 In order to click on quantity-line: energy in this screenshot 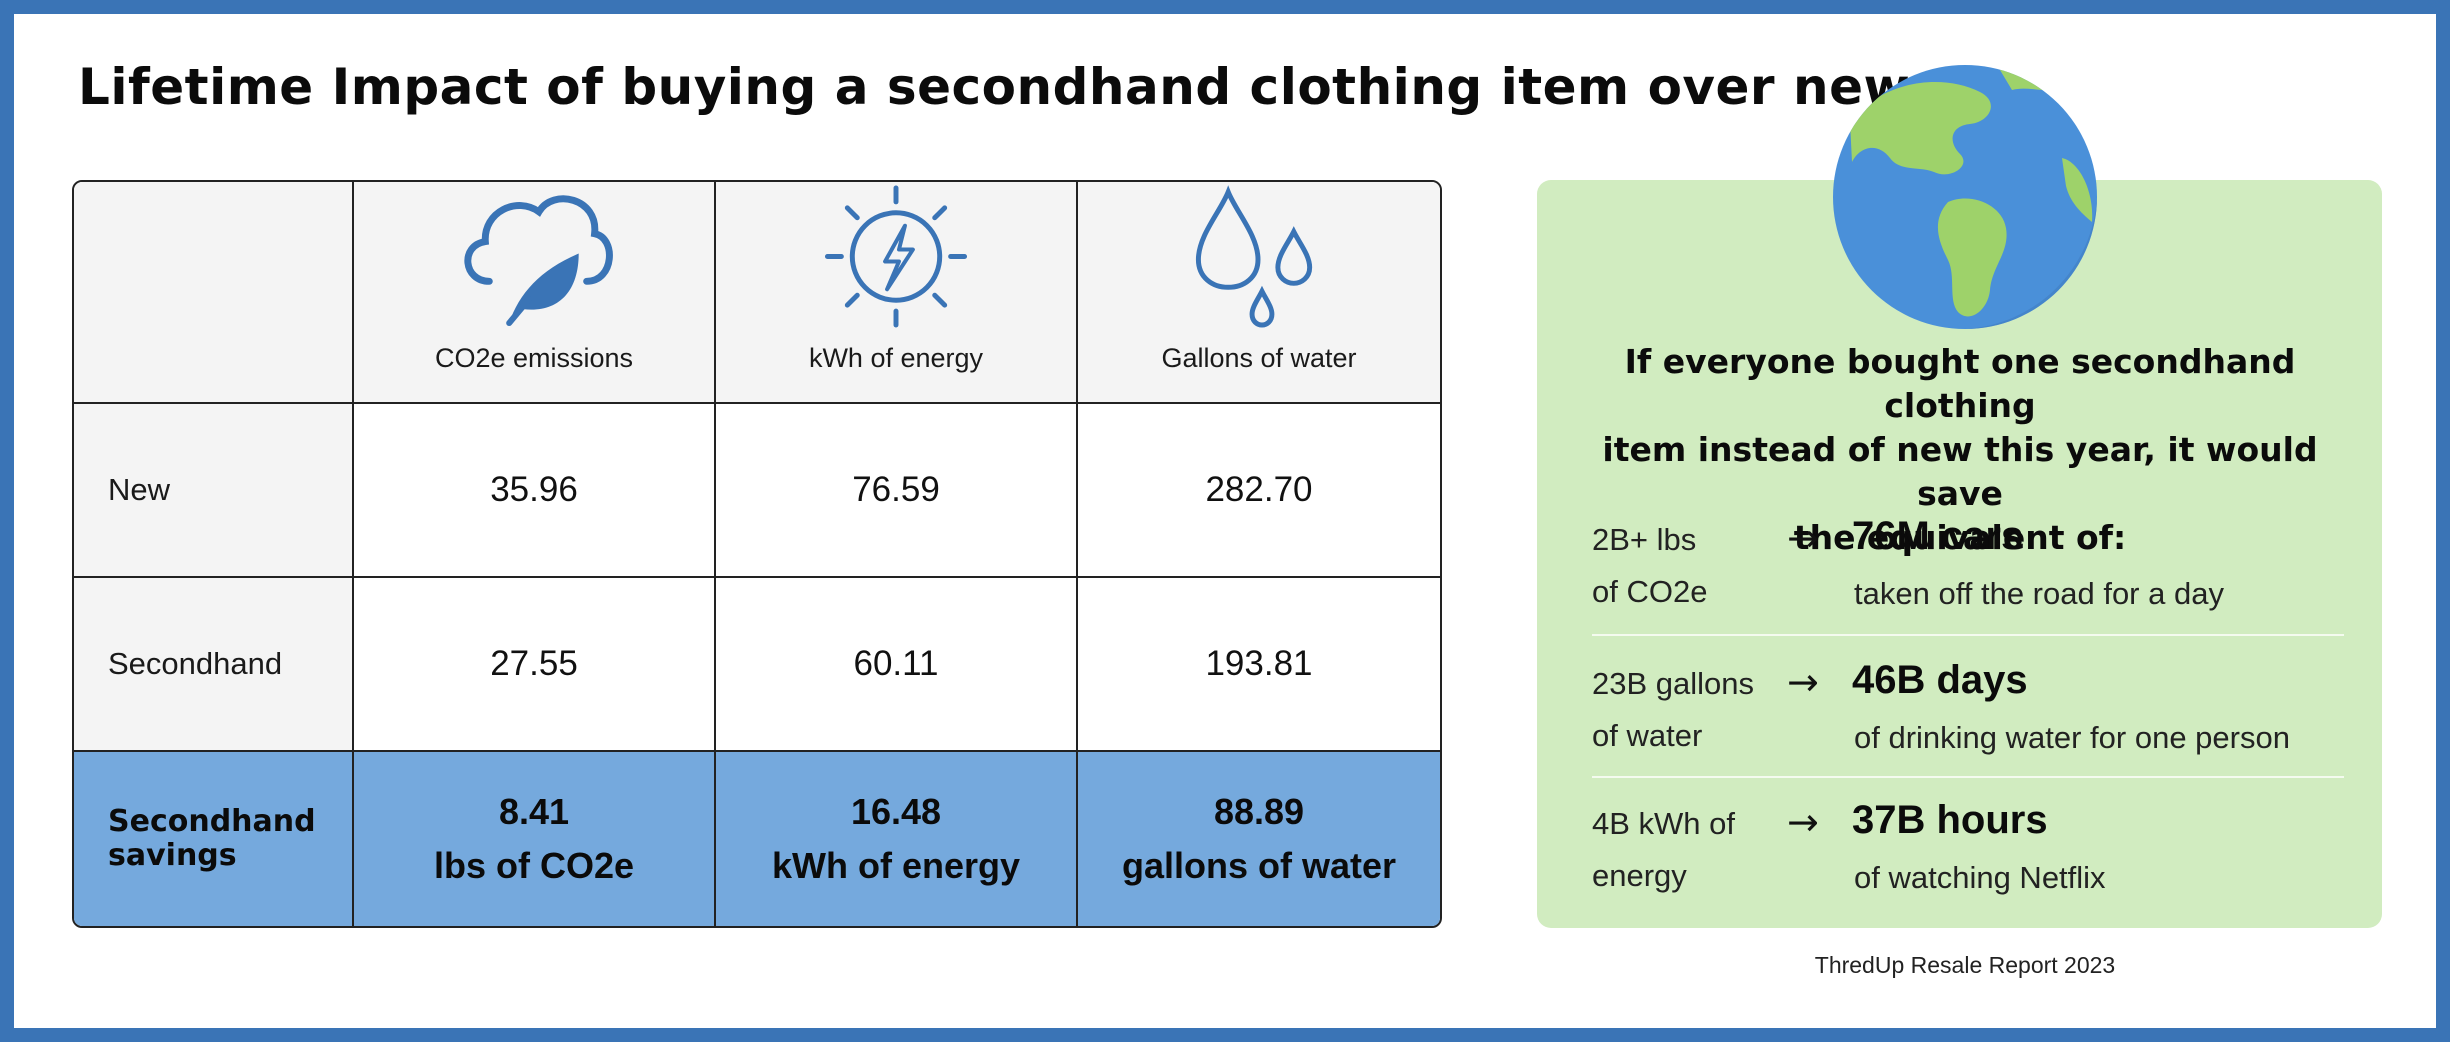, I will do `click(1687, 876)`.